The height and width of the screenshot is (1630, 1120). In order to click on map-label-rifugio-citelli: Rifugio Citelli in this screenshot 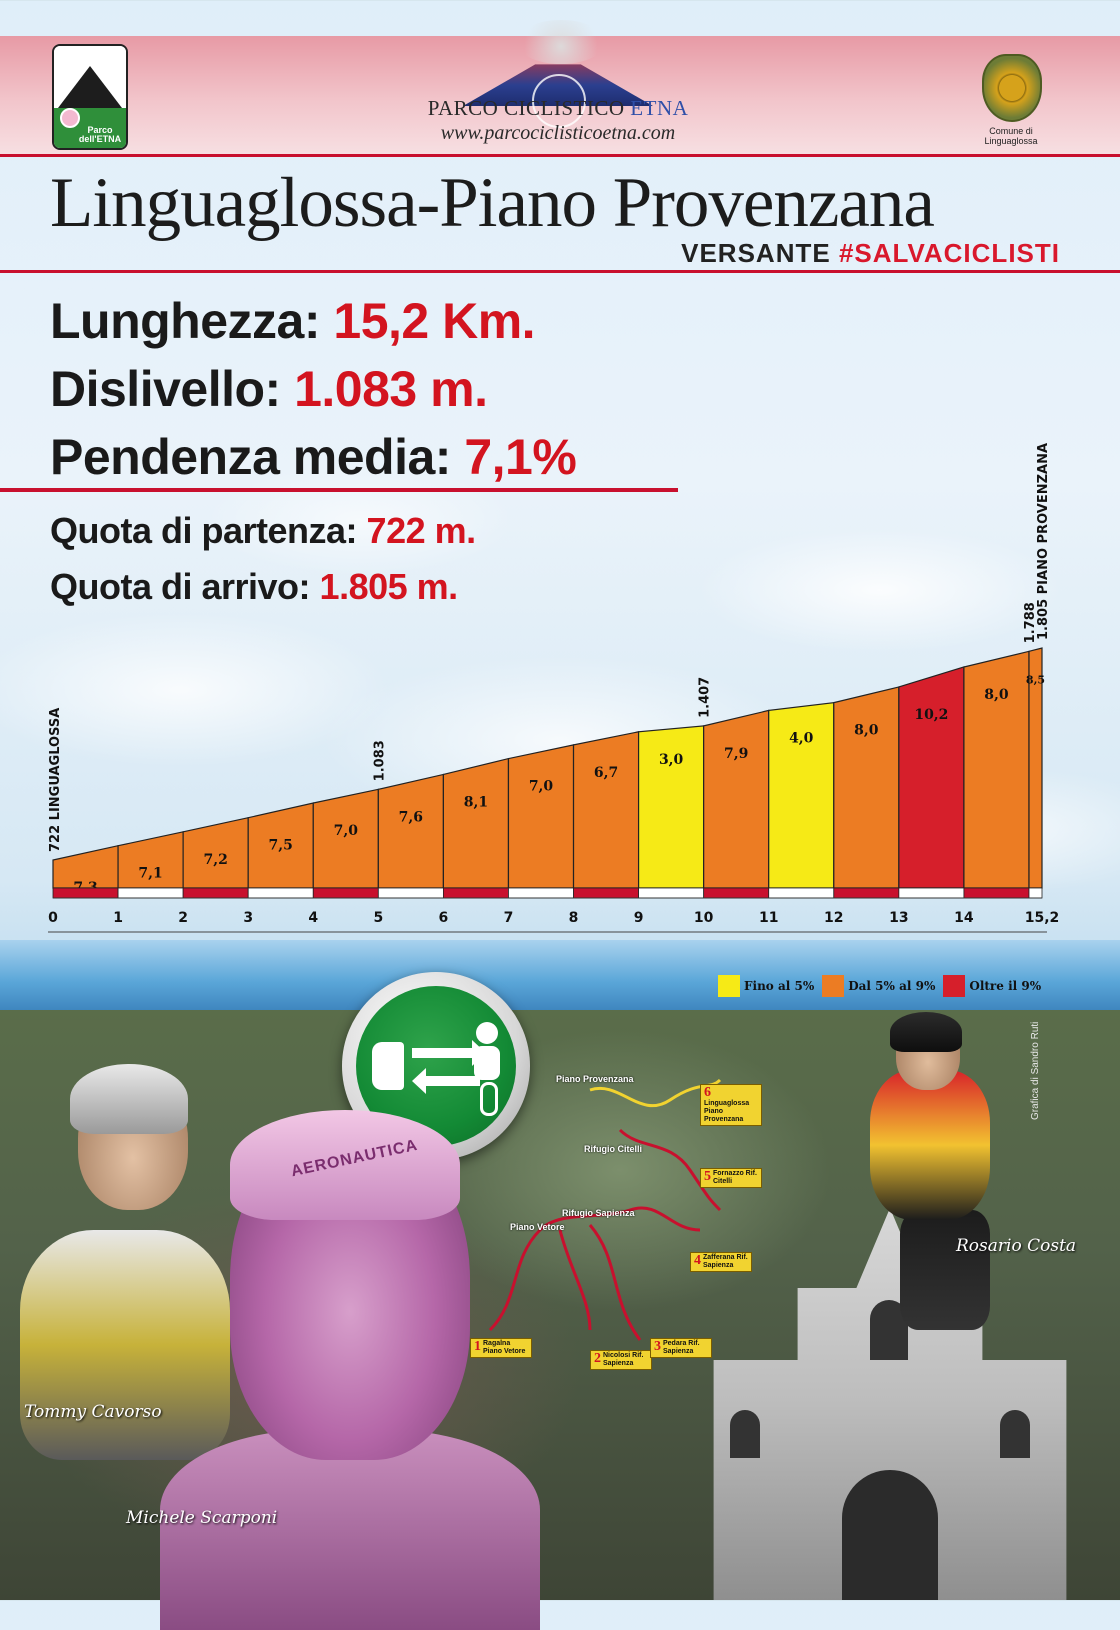, I will do `click(613, 1149)`.